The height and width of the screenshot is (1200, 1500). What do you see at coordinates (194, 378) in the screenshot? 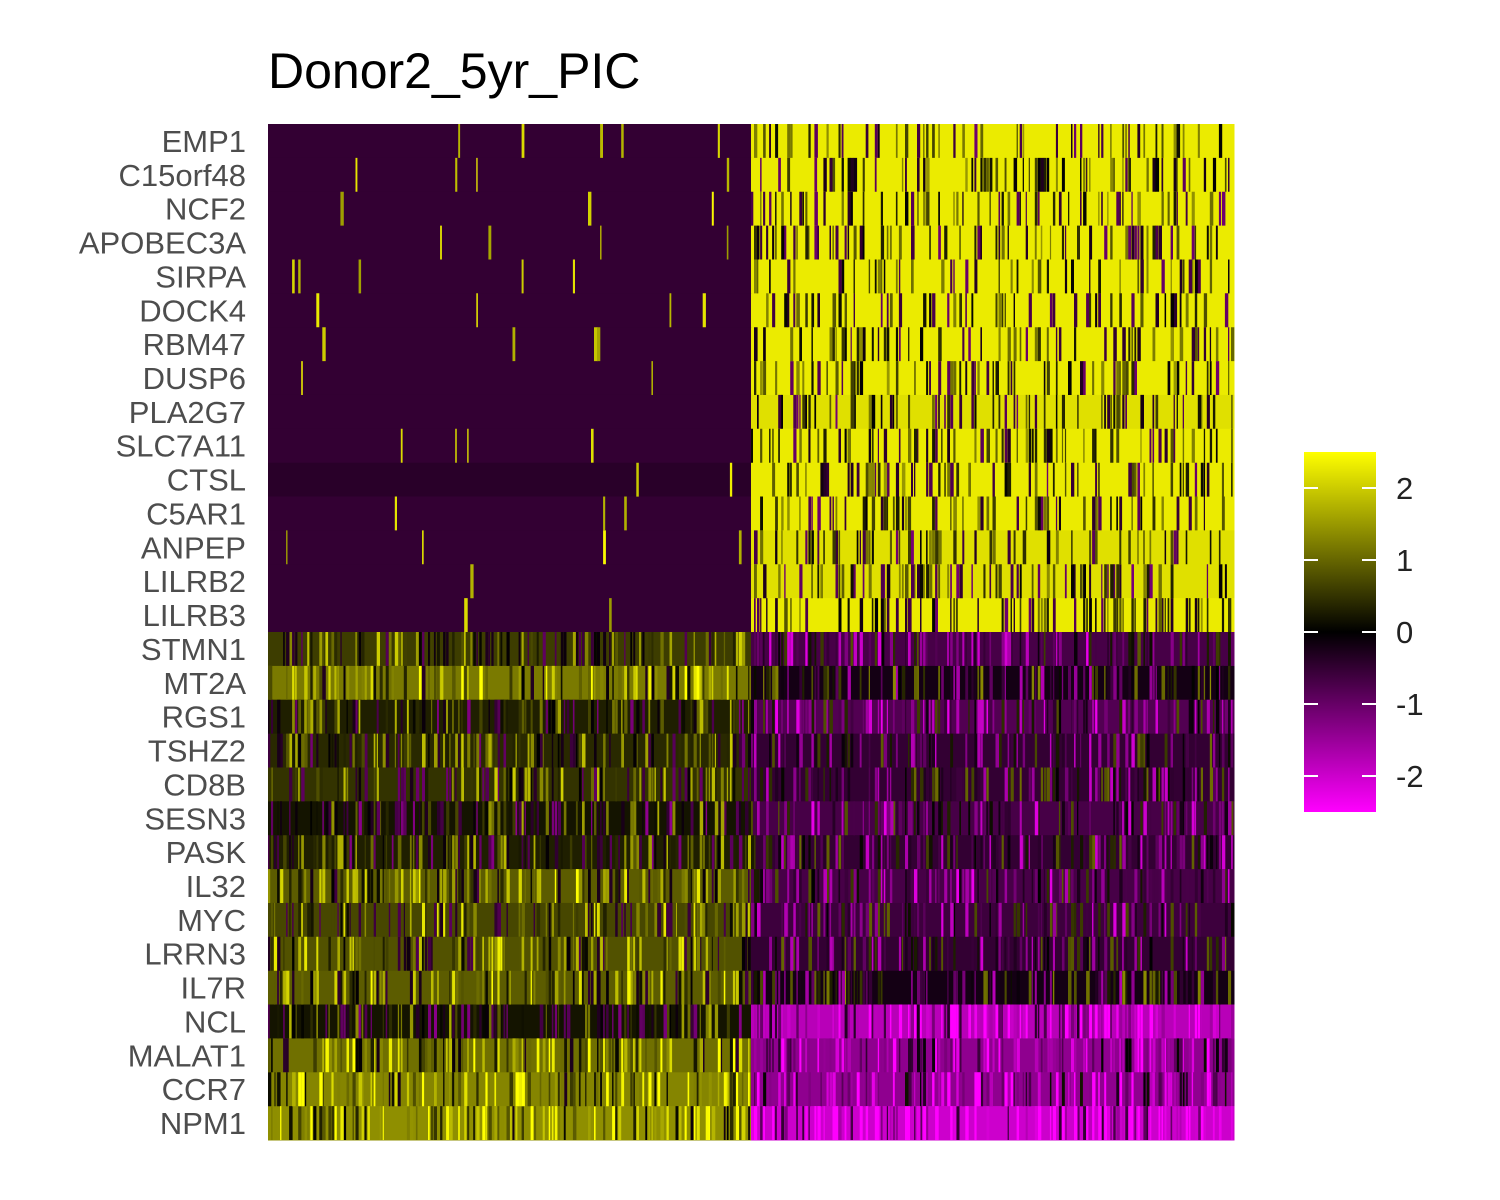
I see `gene-label-dusp6: DUSP6` at bounding box center [194, 378].